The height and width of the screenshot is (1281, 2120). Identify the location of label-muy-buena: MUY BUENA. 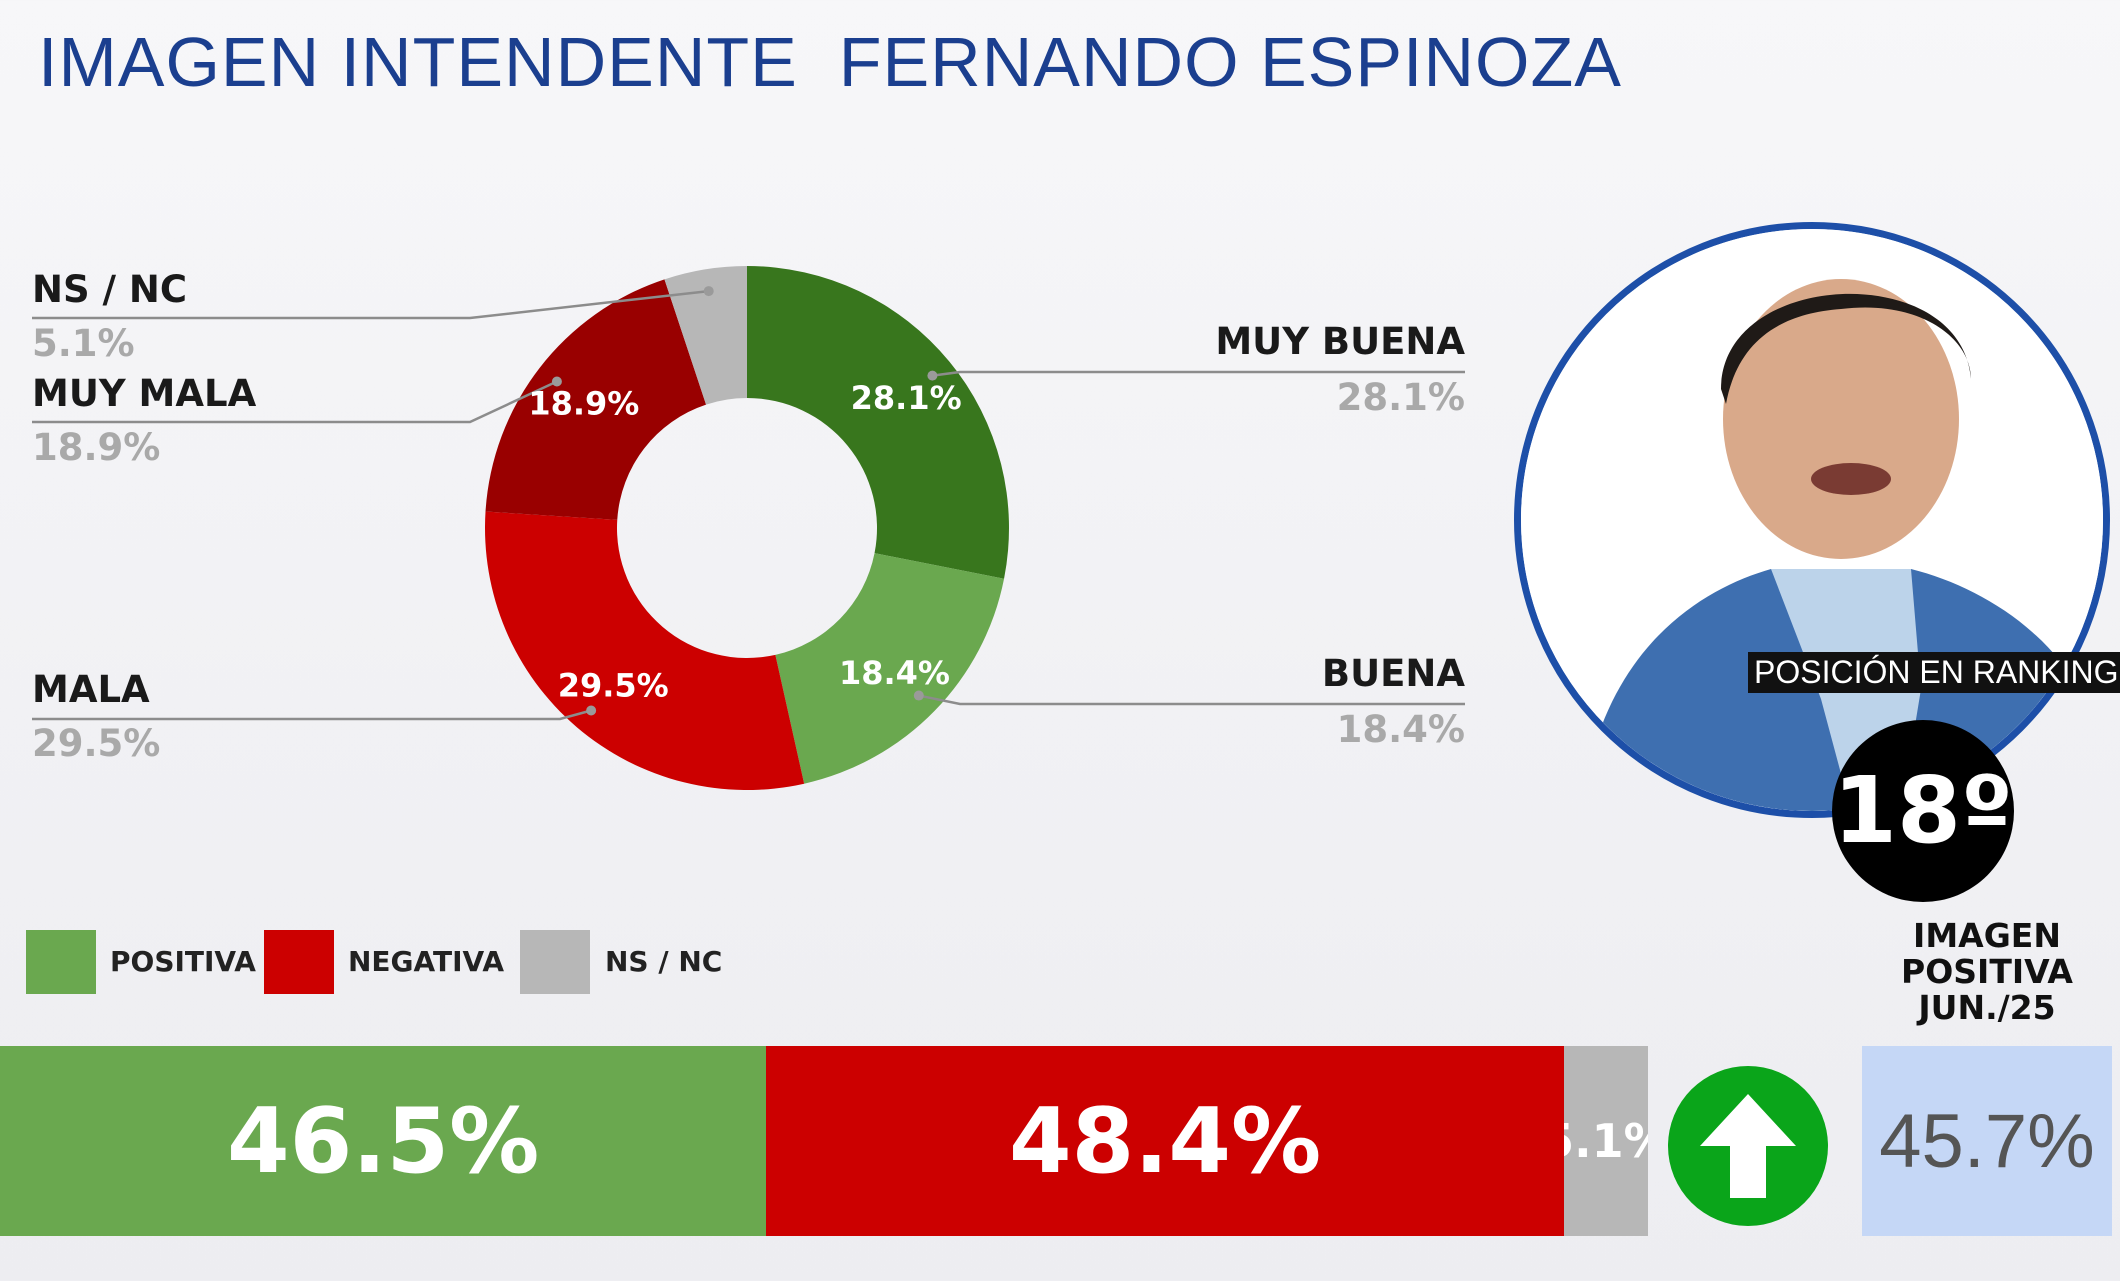
(1340, 341).